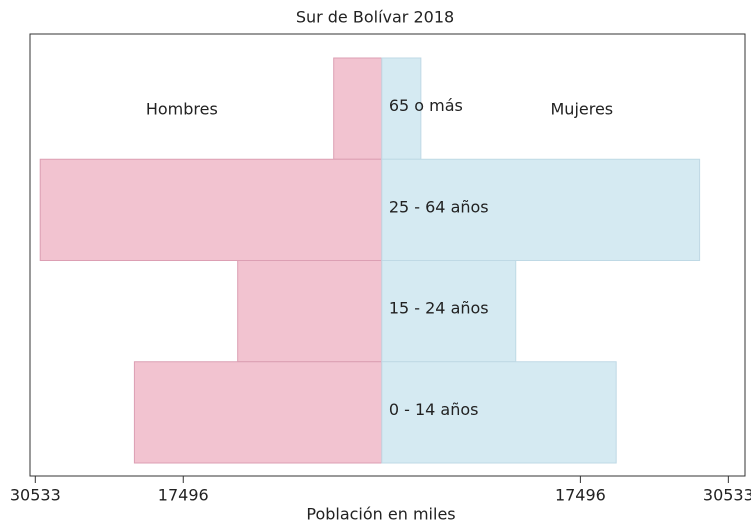  I want to click on category-label: 0 - 14 años, so click(434, 409).